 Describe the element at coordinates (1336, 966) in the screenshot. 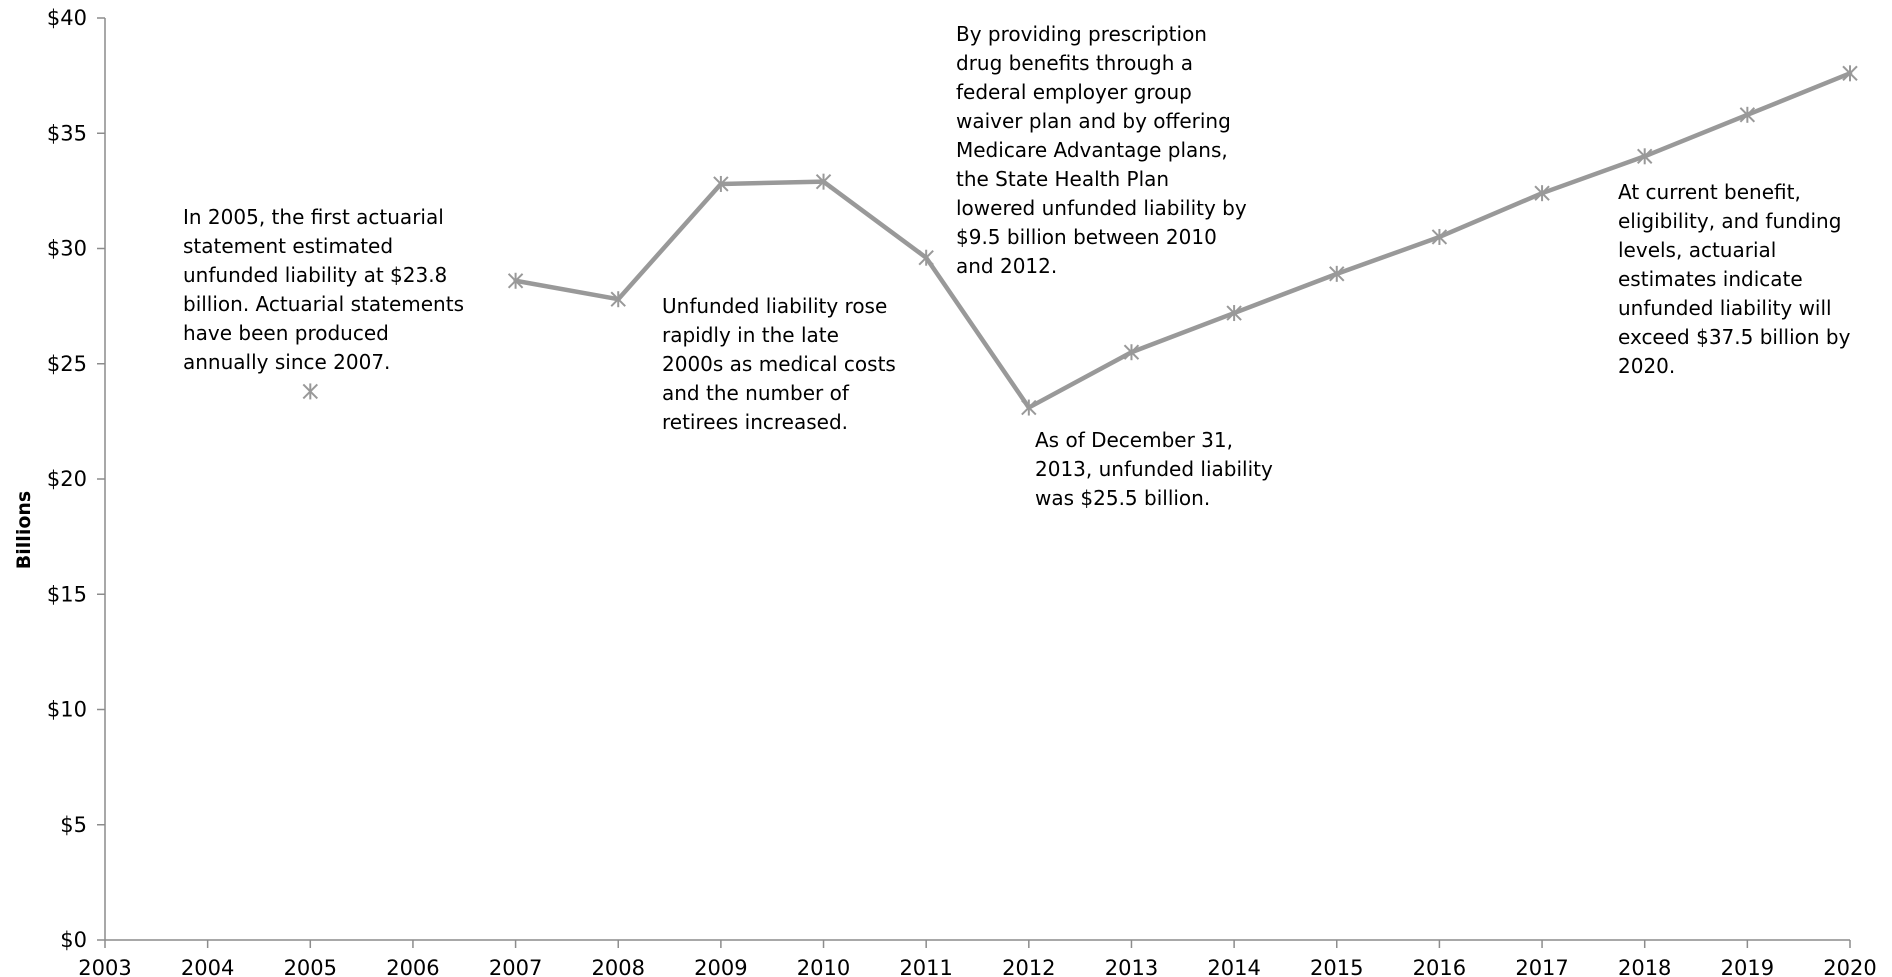

I see `x-tick-label: 2015` at that location.